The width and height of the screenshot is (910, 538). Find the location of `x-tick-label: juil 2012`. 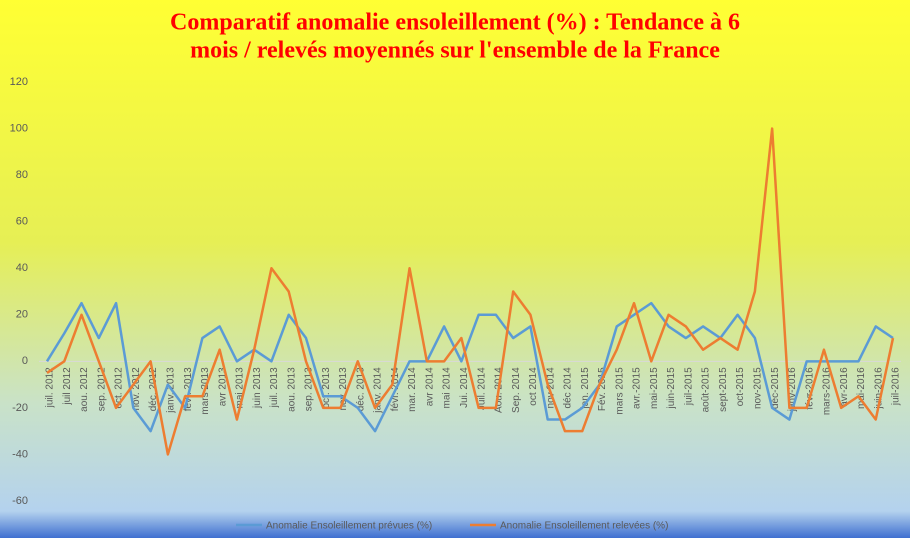

x-tick-label: juil 2012 is located at coordinates (67, 386).